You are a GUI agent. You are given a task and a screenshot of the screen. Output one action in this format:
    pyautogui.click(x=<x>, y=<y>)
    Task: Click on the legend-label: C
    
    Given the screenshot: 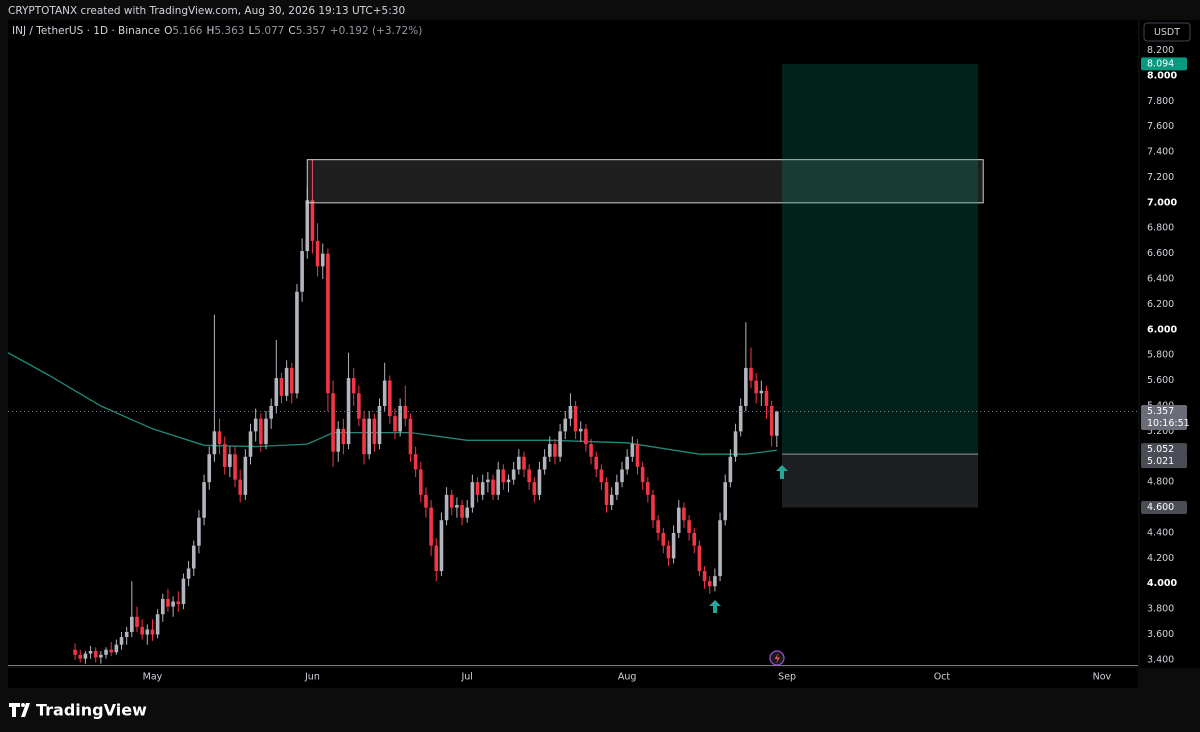 What is the action you would take?
    pyautogui.click(x=291, y=31)
    